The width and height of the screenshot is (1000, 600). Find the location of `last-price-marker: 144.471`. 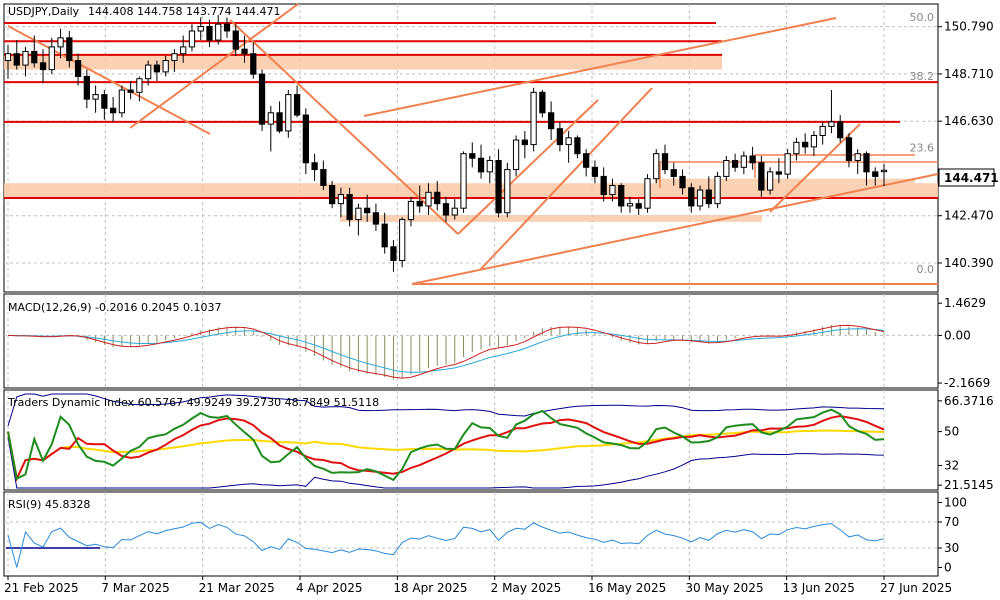

last-price-marker: 144.471 is located at coordinates (969, 177).